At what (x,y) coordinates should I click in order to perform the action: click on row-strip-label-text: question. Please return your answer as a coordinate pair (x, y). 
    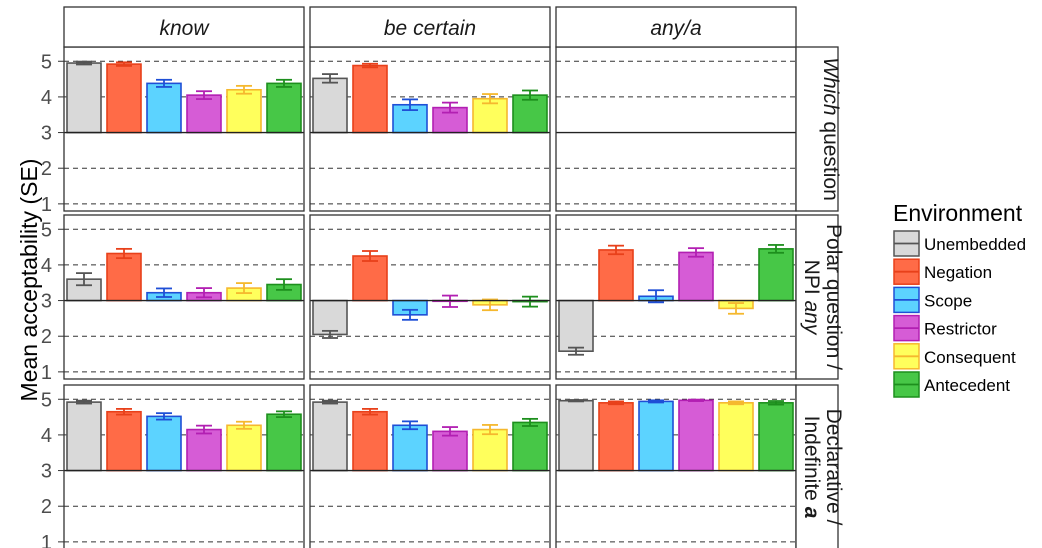
    Looking at the image, I should click on (830, 158).